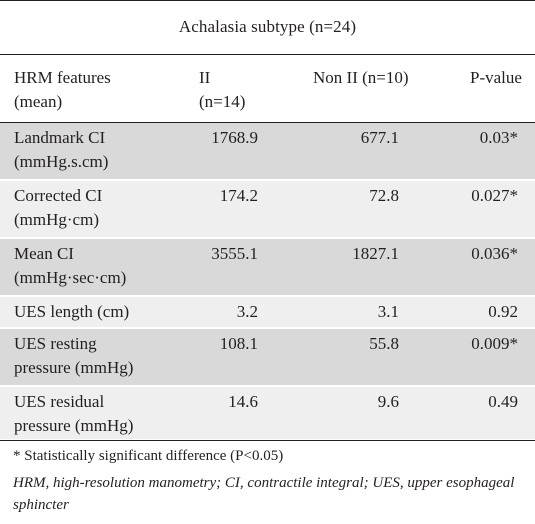 This screenshot has width=535, height=524. Describe the element at coordinates (388, 401) in the screenshot. I see `cell-non-ii: 9.6` at that location.